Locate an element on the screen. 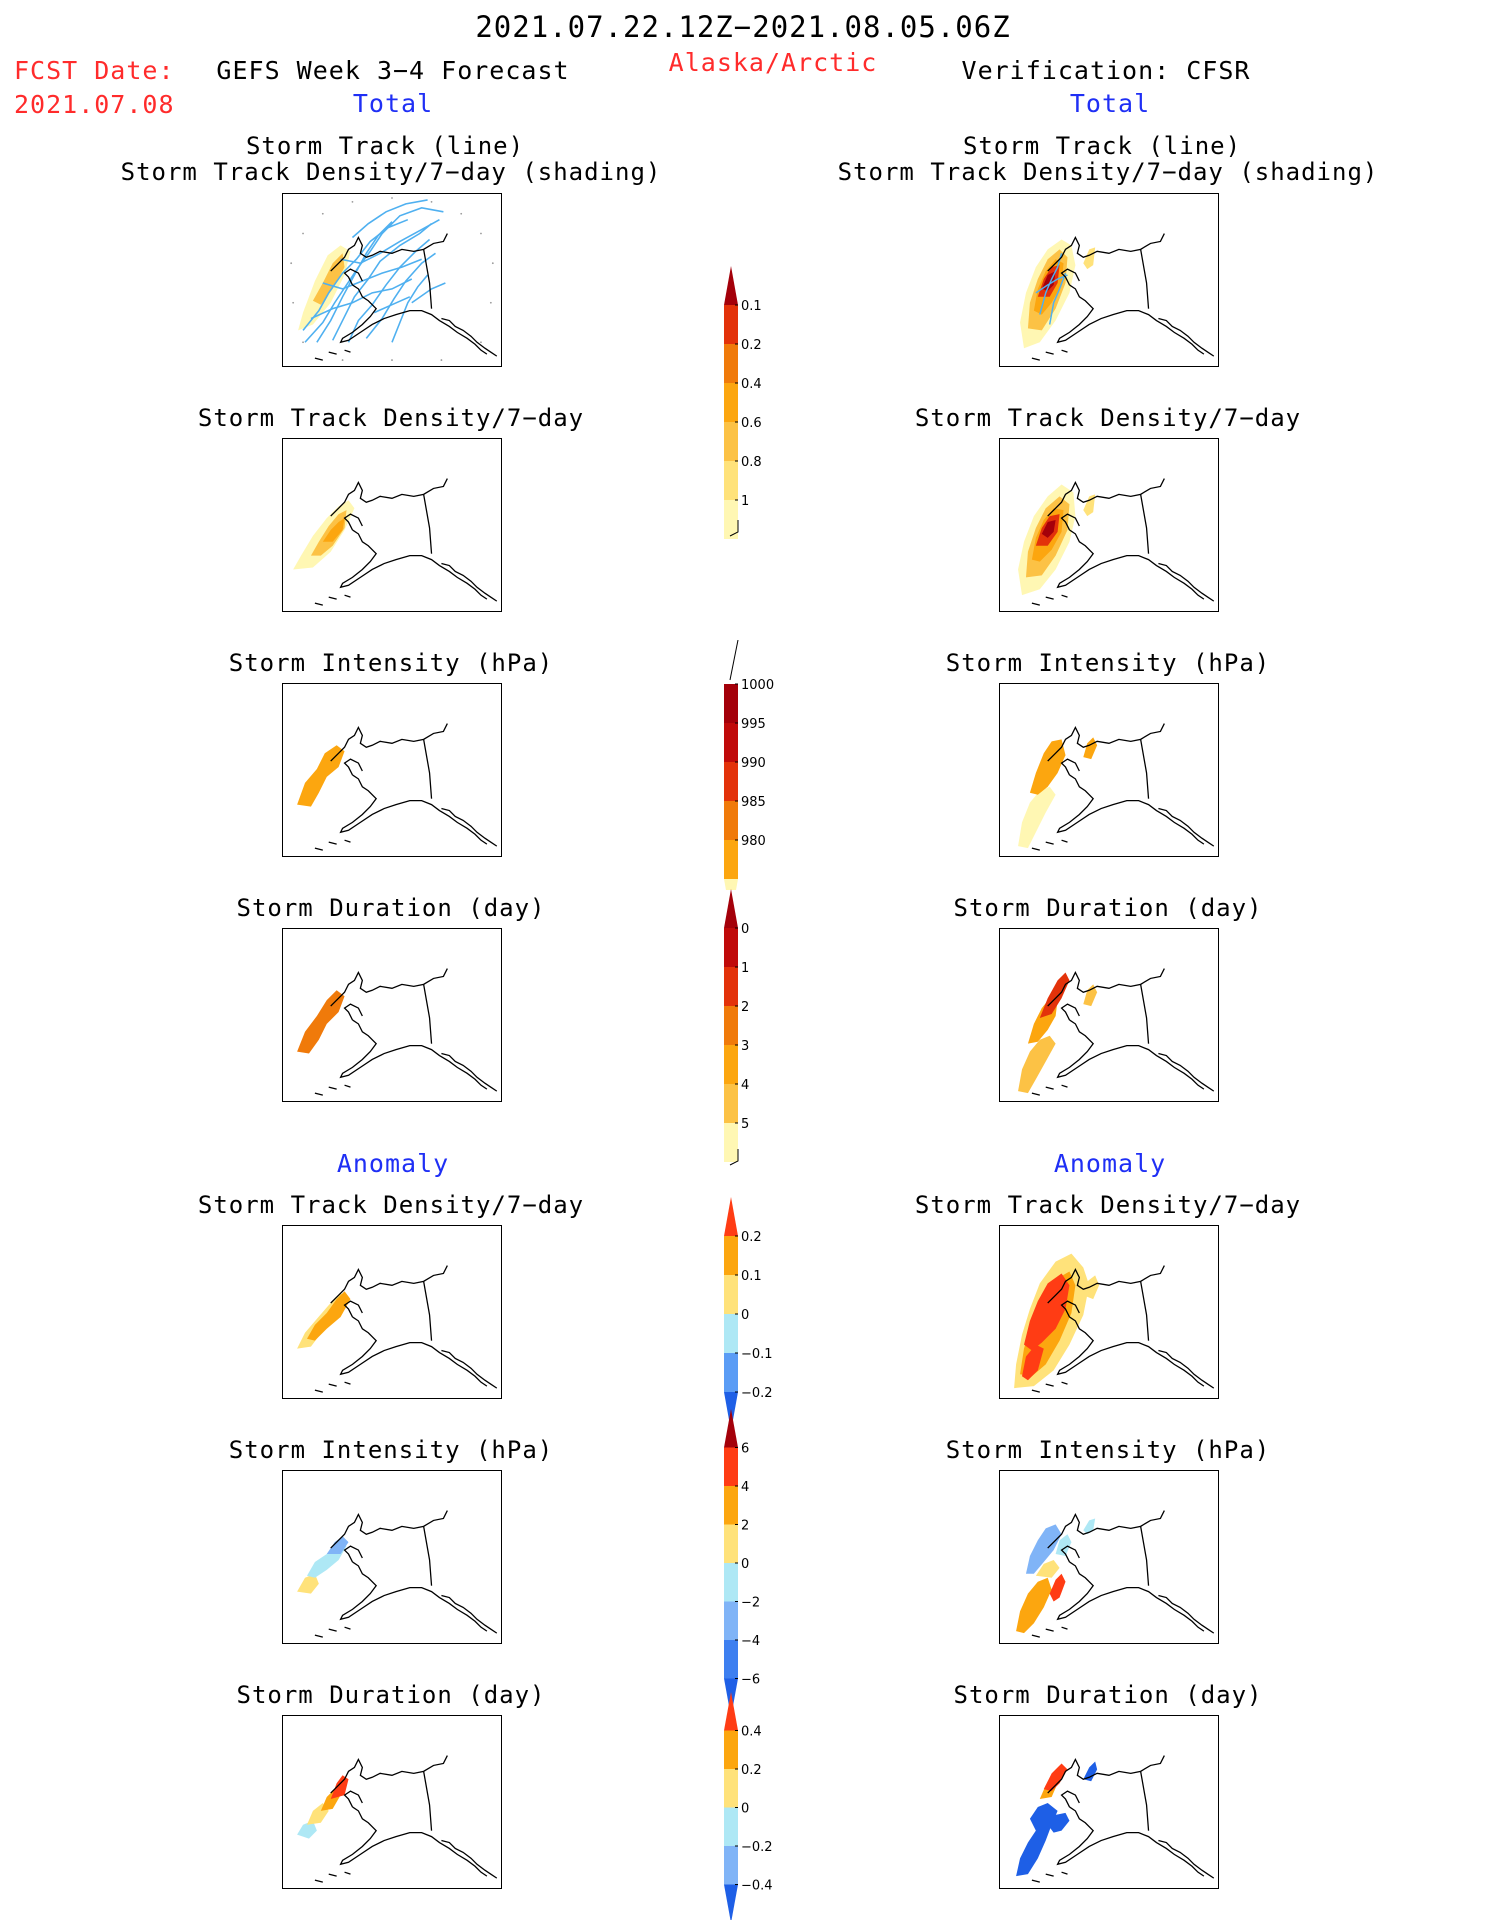  panel-title-intensity-anom-right: Storm Intensity (hPa) is located at coordinates (1108, 1450).